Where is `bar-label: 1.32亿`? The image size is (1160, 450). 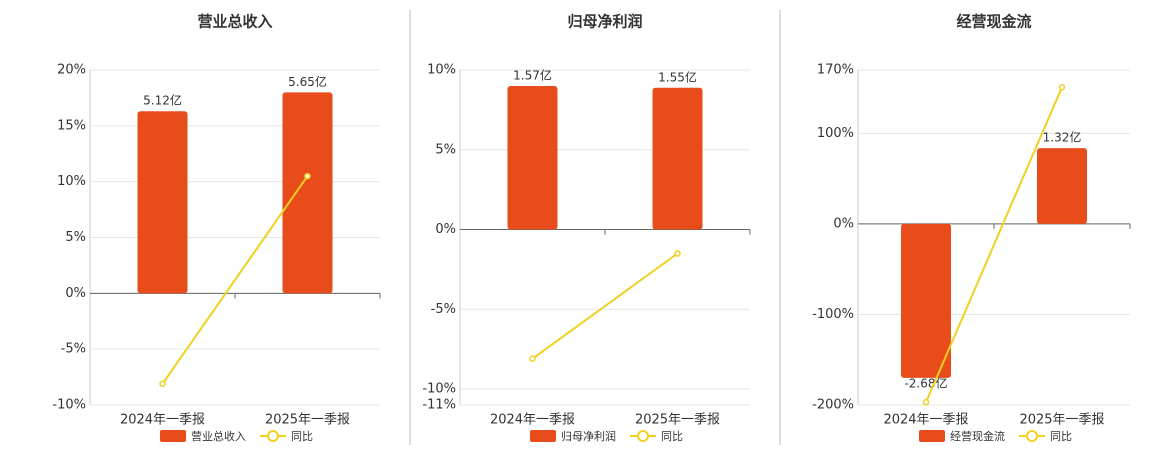 bar-label: 1.32亿 is located at coordinates (1062, 137).